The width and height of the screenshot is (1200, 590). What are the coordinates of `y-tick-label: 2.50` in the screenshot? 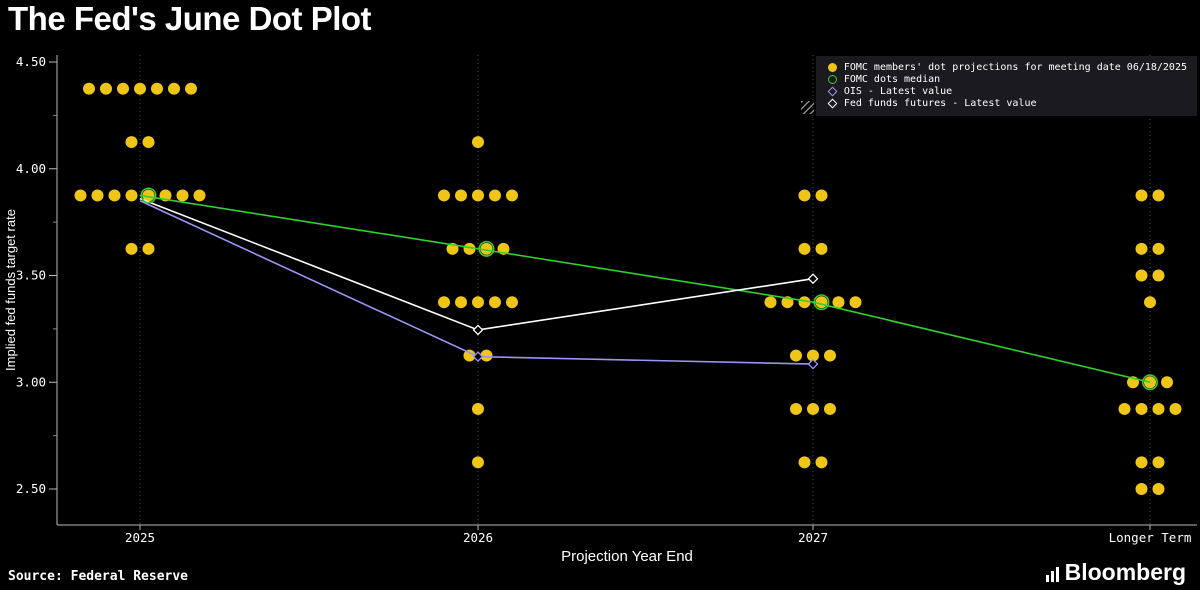 It's located at (31, 488).